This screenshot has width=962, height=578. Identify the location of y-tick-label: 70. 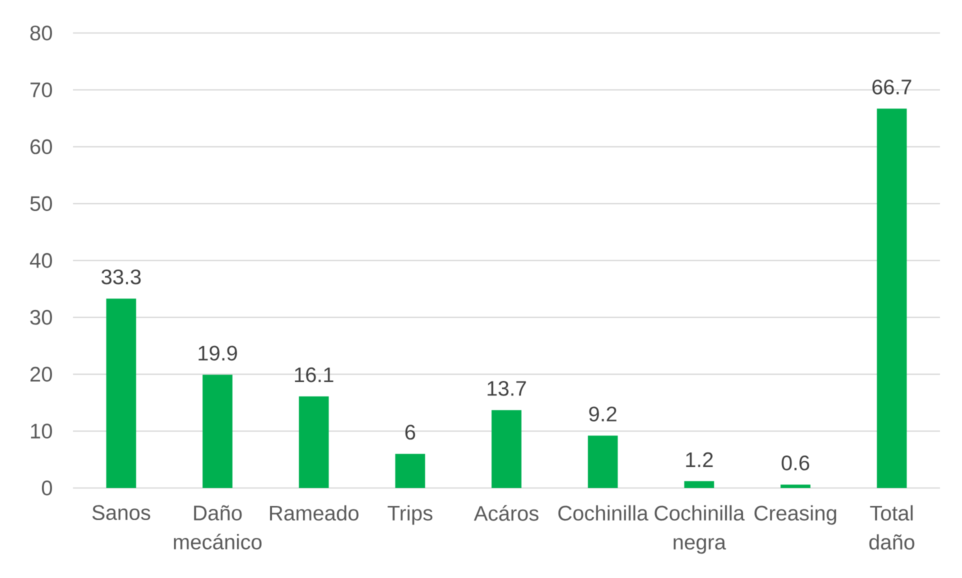
(41, 90).